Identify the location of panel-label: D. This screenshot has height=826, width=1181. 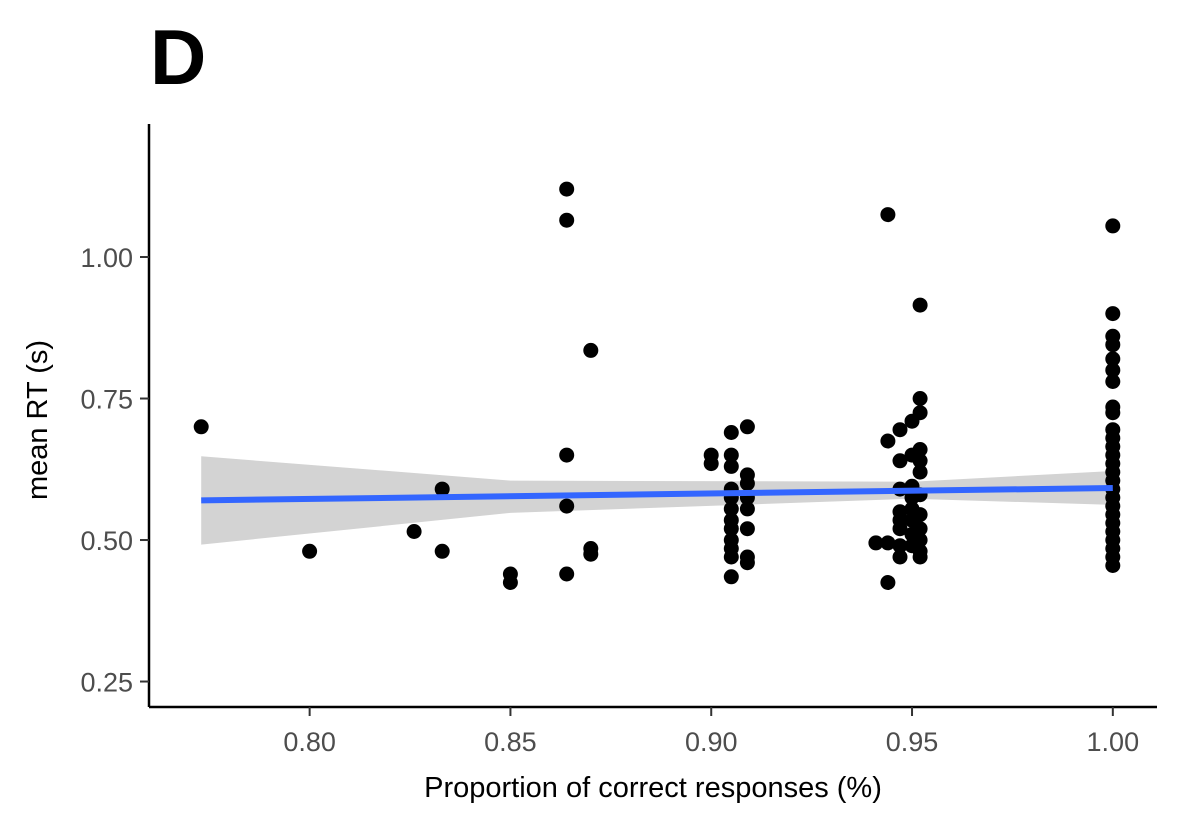
(178, 57).